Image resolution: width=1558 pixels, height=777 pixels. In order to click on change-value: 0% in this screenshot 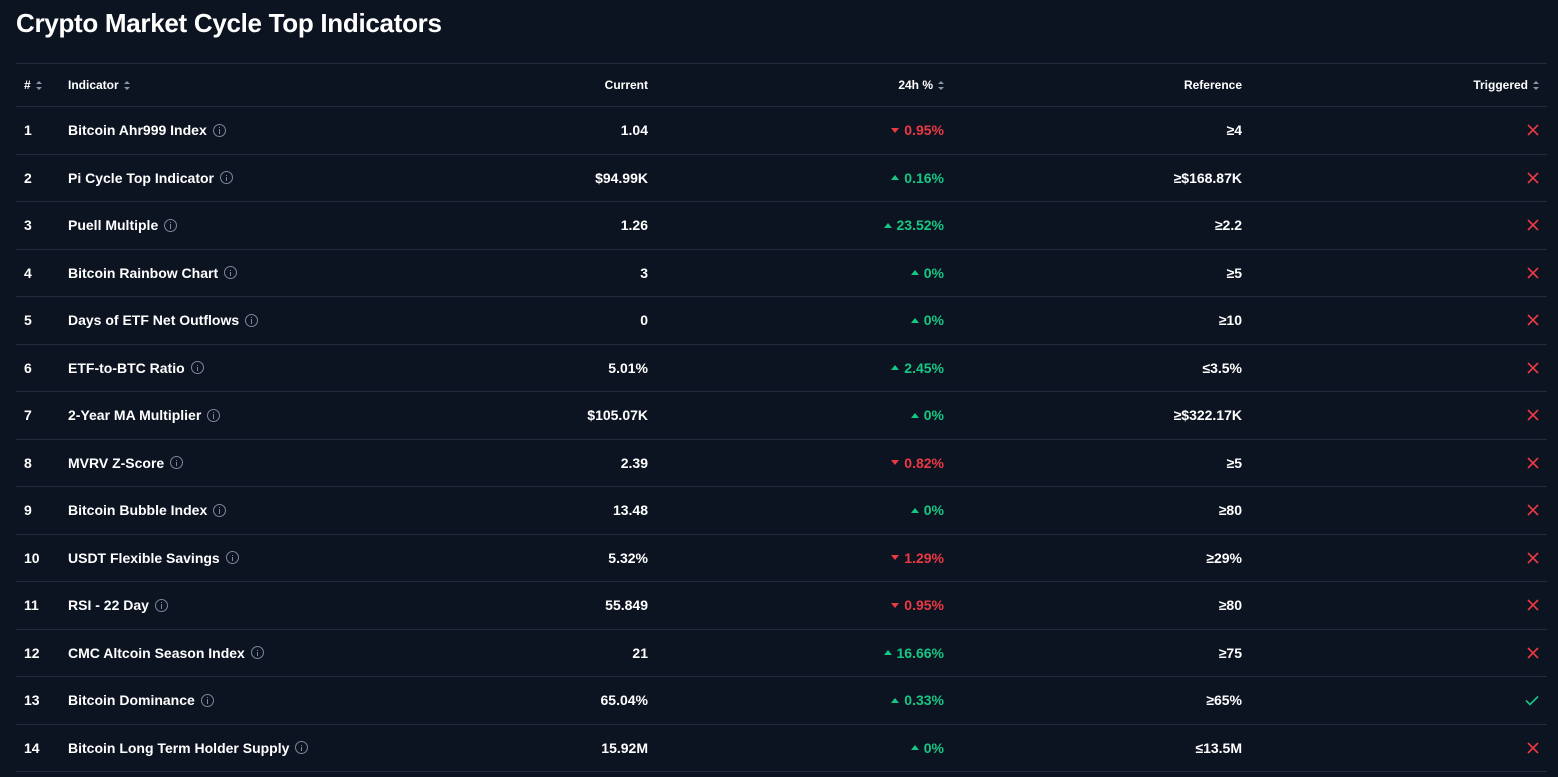, I will do `click(933, 415)`.